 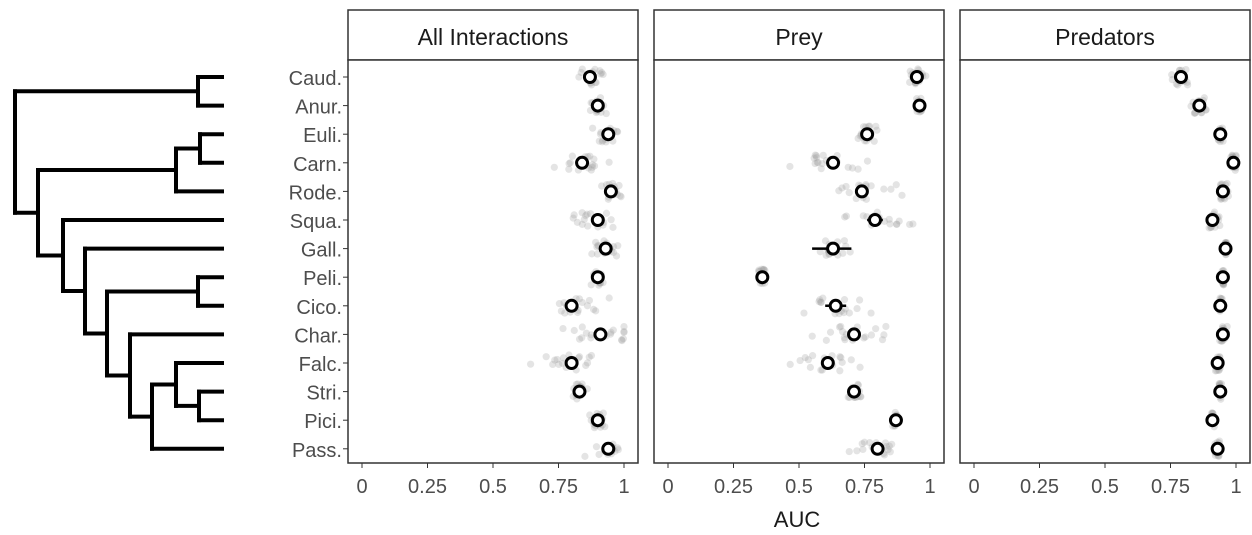 I want to click on taxon-label: Pass., so click(x=317, y=451).